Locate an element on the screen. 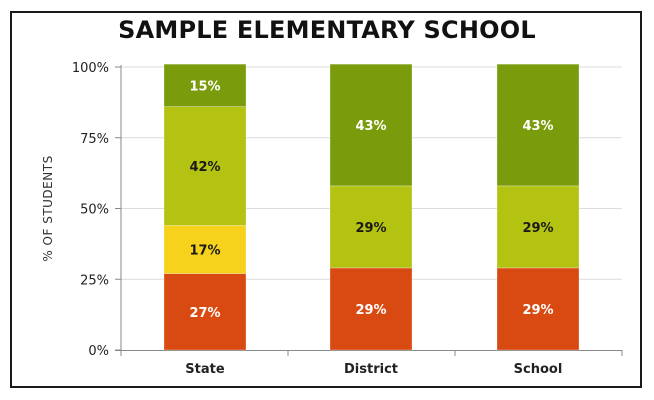 The image size is (654, 400). x-tick-label: School is located at coordinates (538, 369).